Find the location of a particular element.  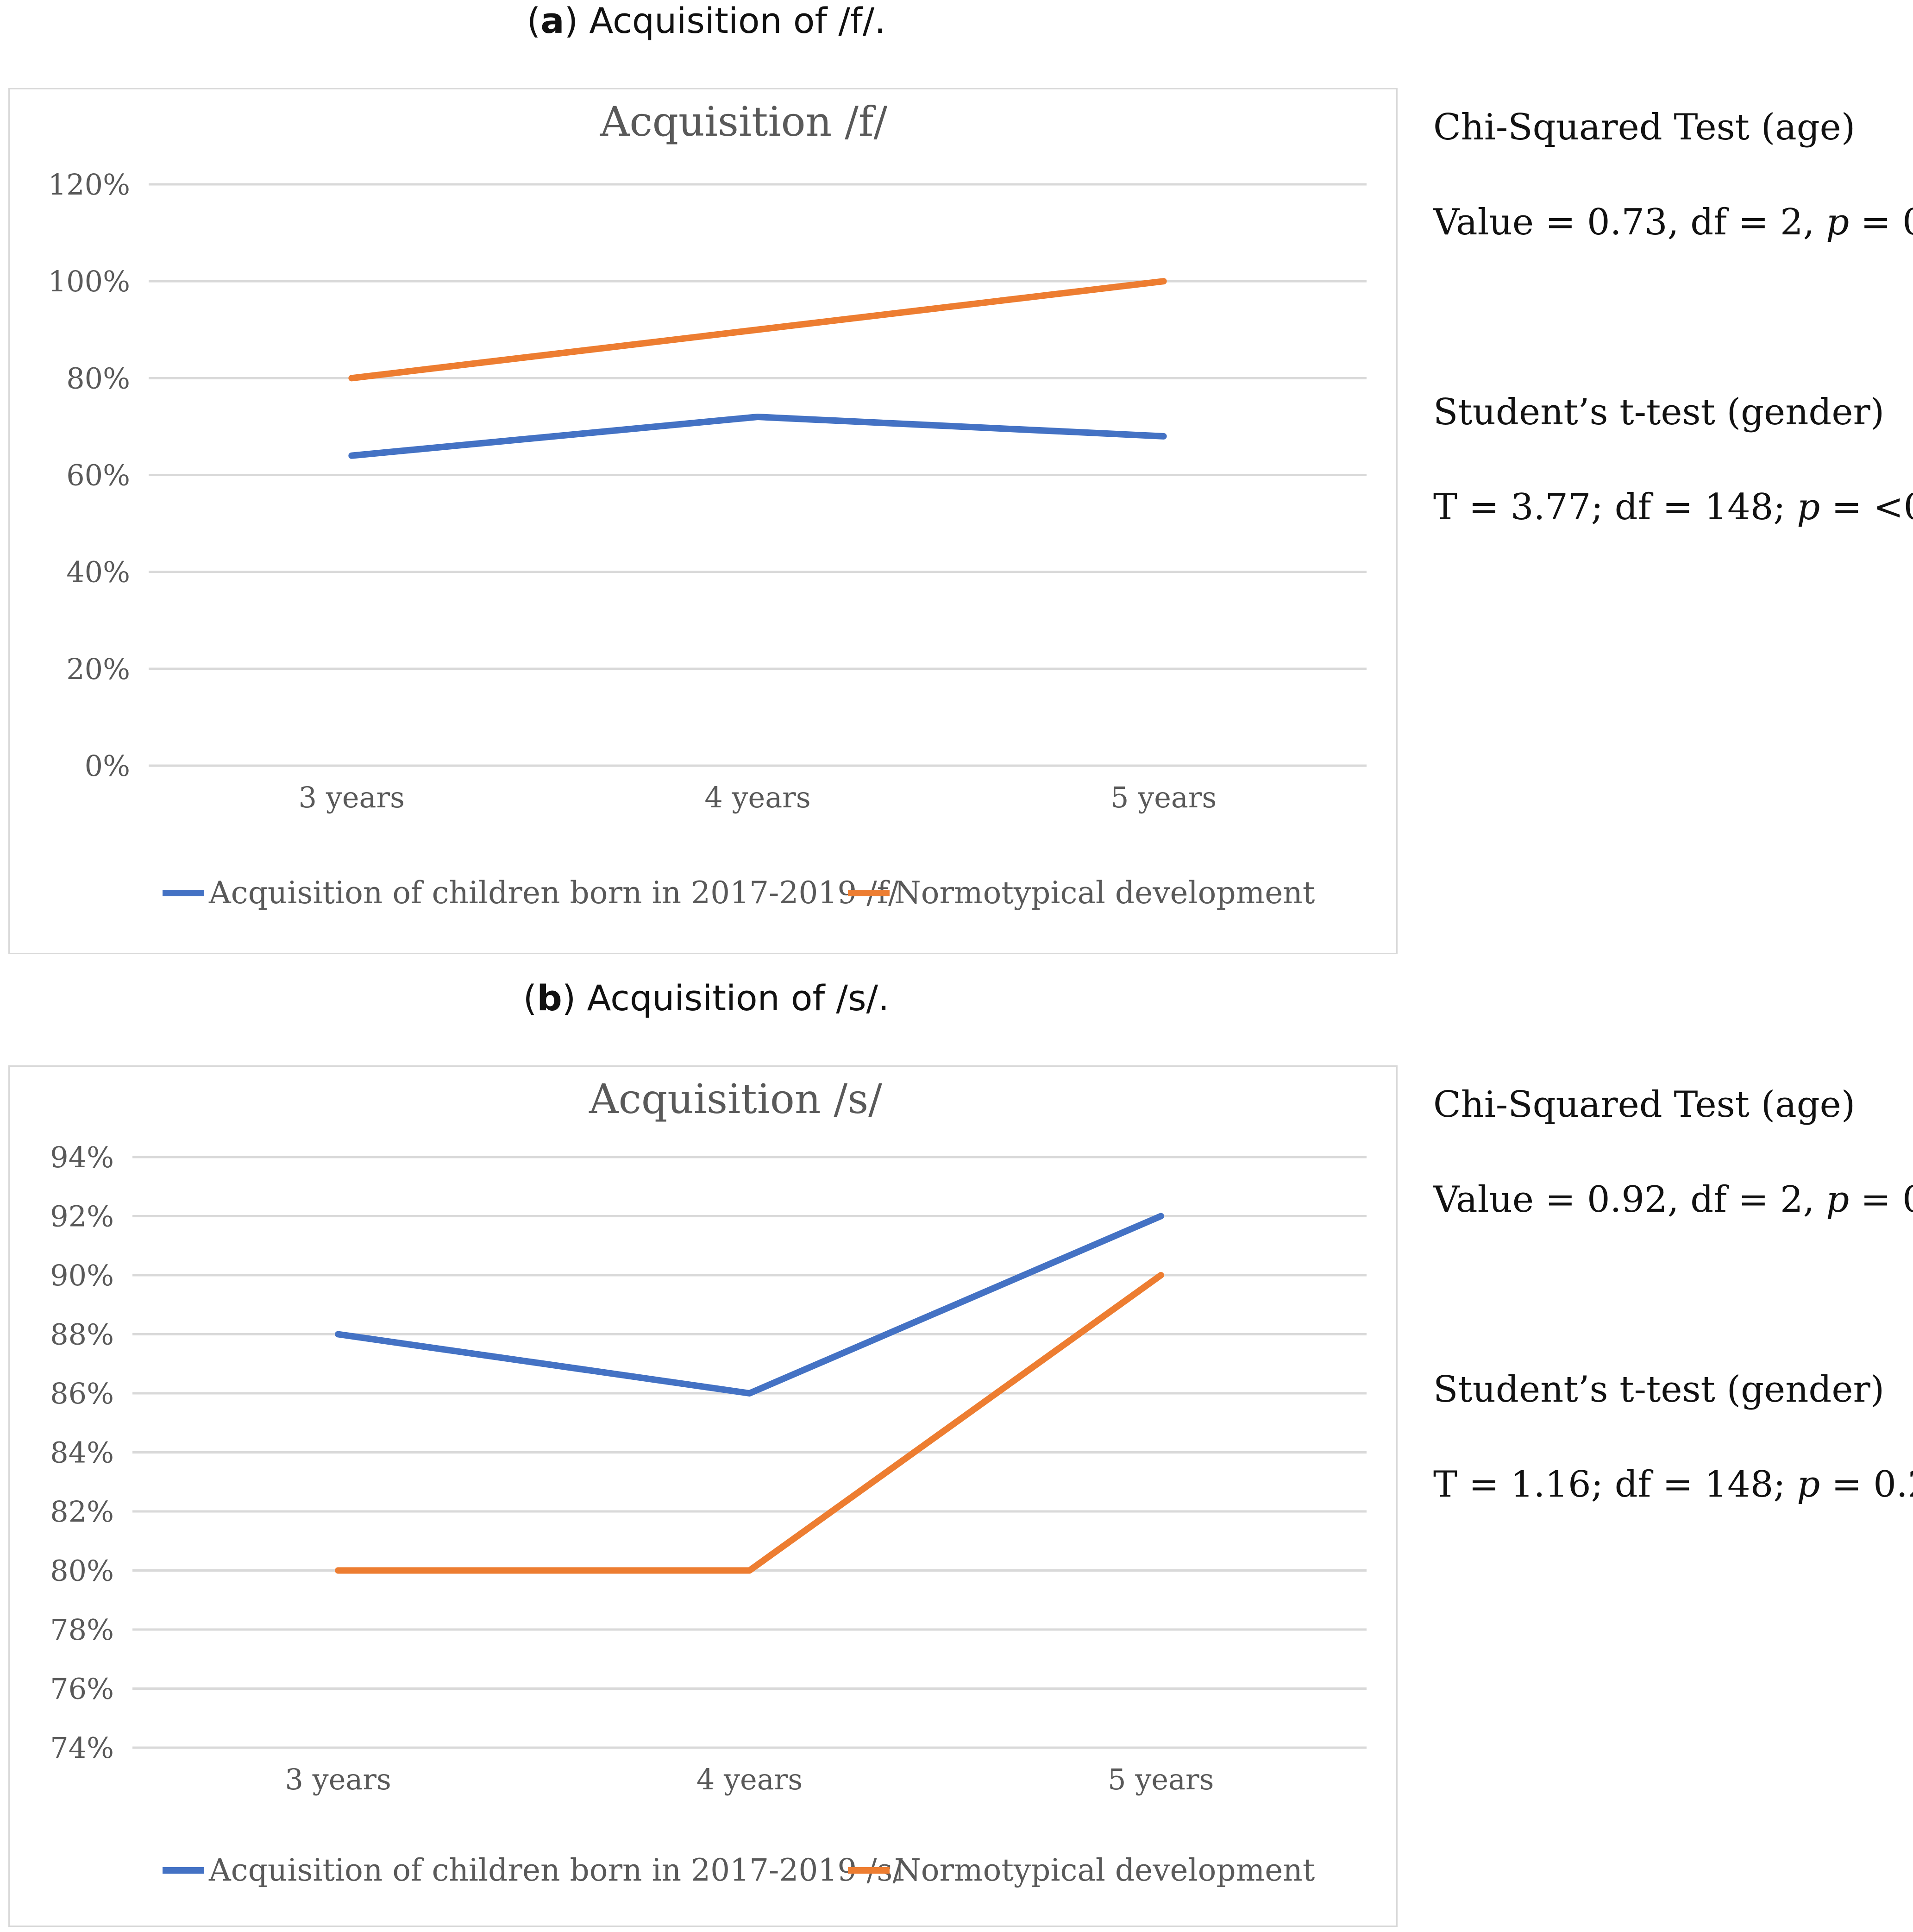

stats-a-chi-label: Value = 0.73, df = 2, is located at coordinates (1629, 222).